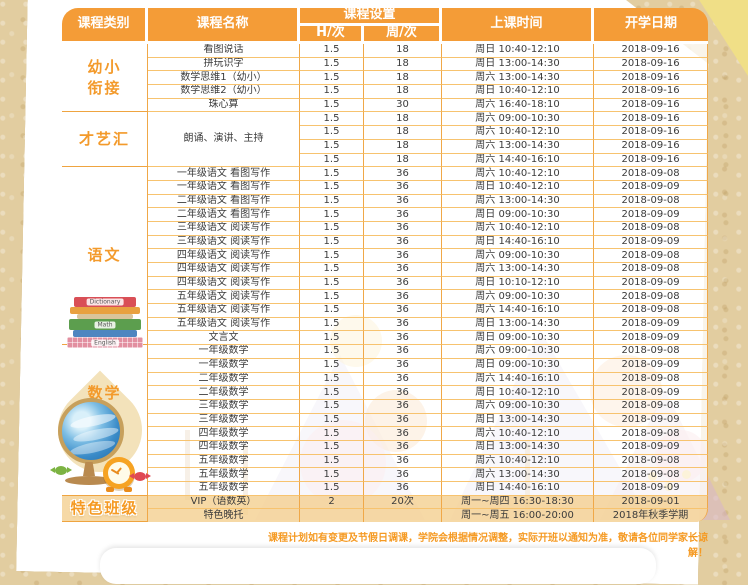 Image resolution: width=748 pixels, height=585 pixels. I want to click on table-row: 五年级语文 阅读写作 1.5 36 周六 09:00-10:30 2018-09-08, so click(385, 297).